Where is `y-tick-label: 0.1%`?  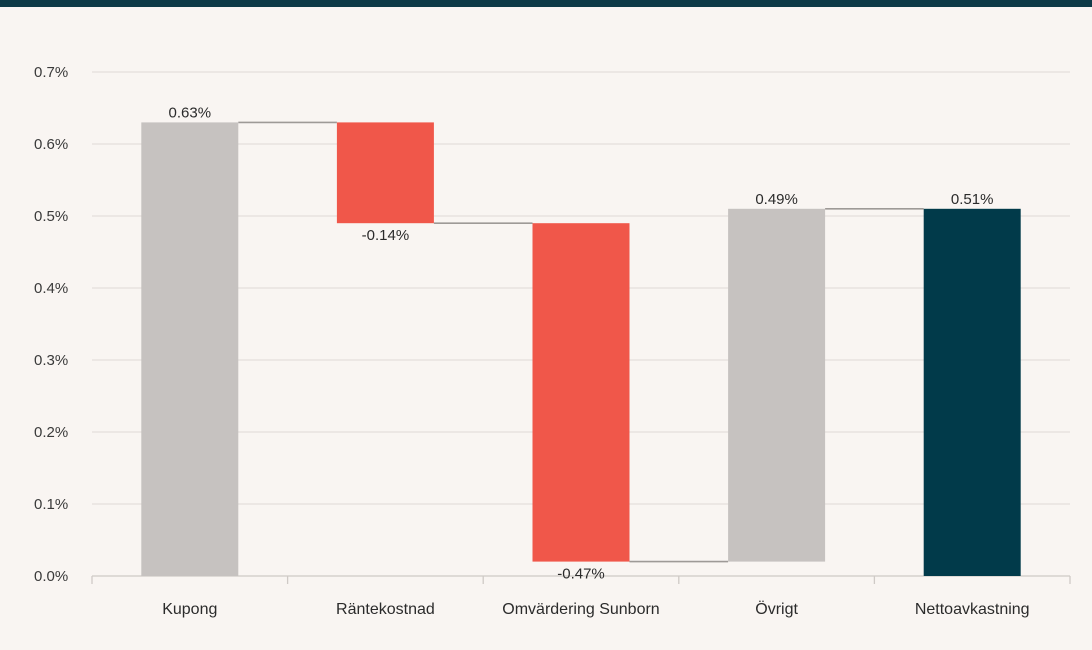
y-tick-label: 0.1% is located at coordinates (51, 504).